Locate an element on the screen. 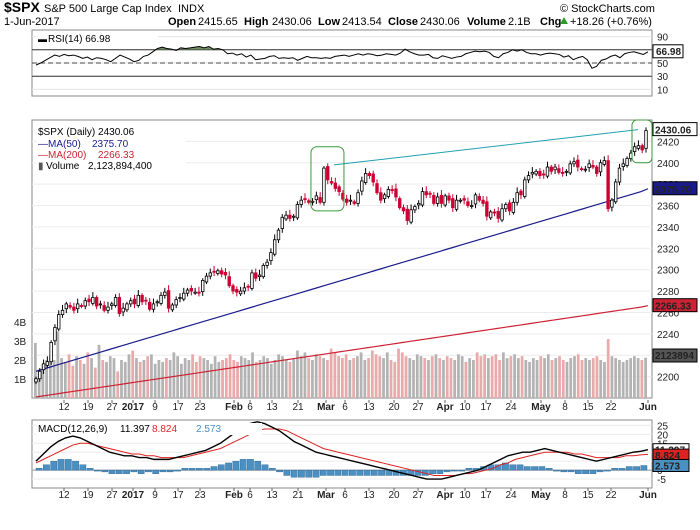  ma200-last-label: 2266.33 is located at coordinates (673, 307).